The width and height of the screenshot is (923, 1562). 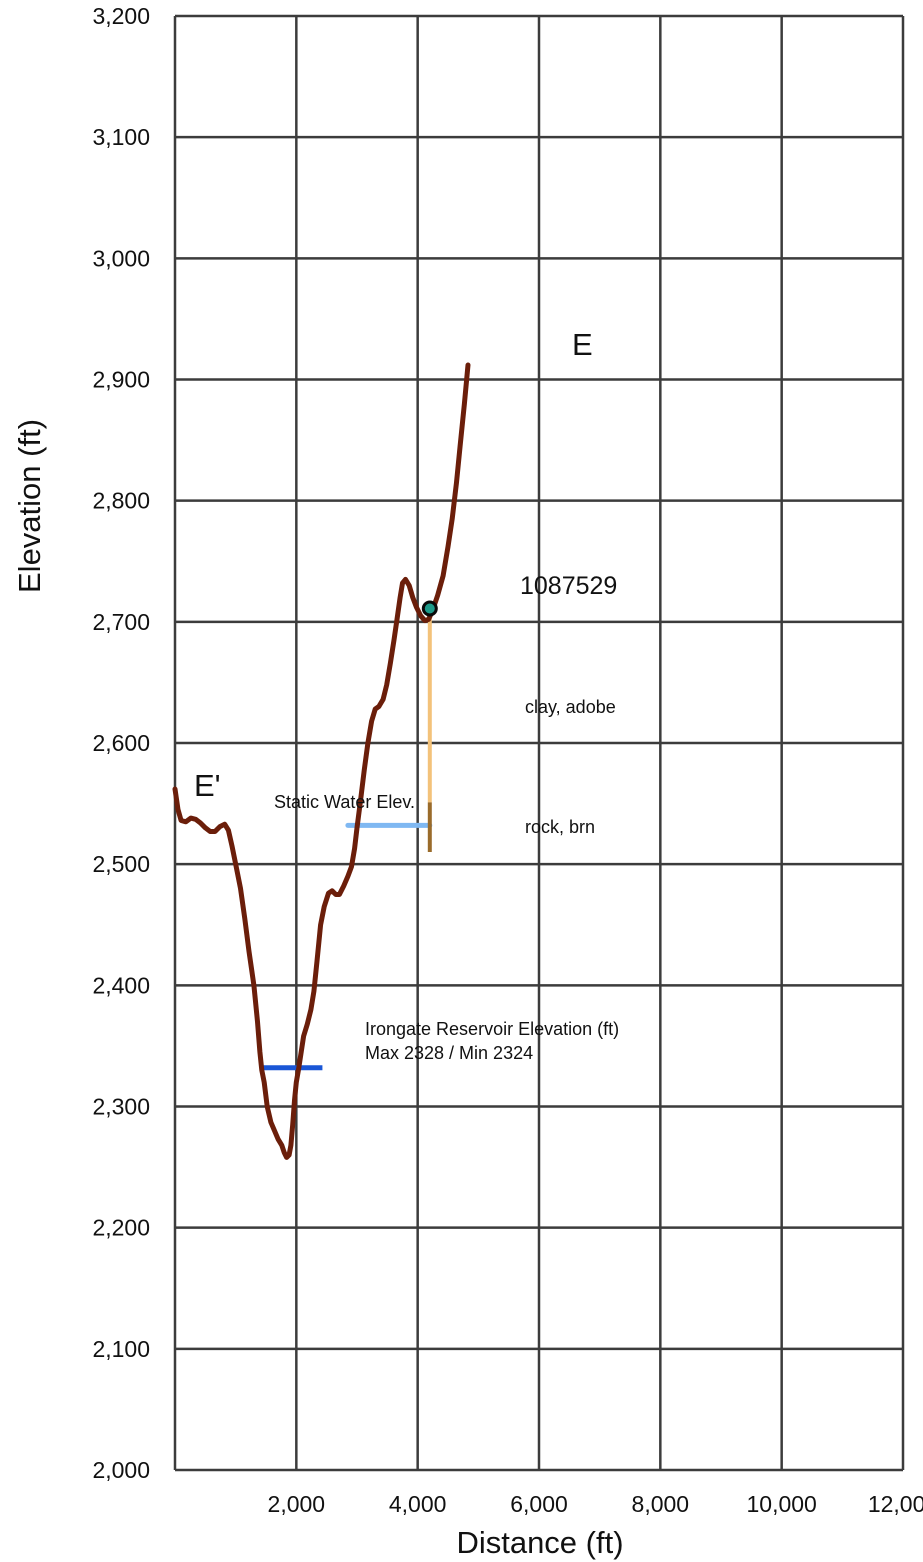 I want to click on end-label-left: E', so click(x=207, y=785).